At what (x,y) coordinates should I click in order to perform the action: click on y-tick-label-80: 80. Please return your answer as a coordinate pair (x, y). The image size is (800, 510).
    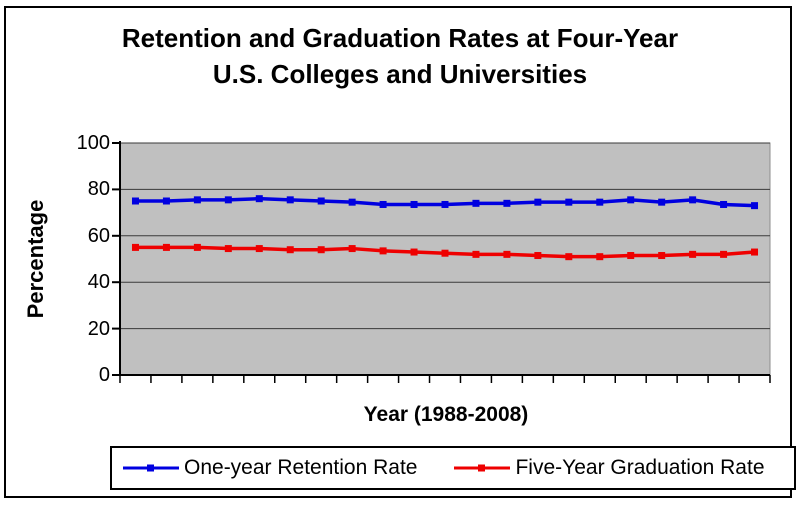
    Looking at the image, I should click on (98, 189).